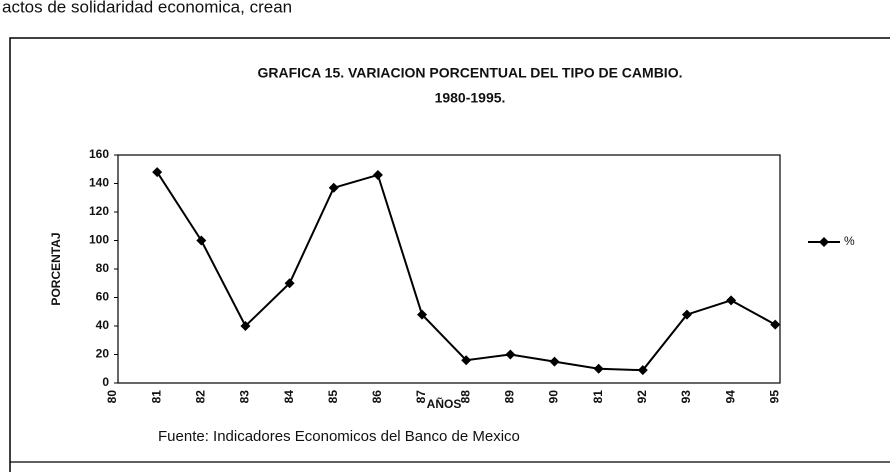 The image size is (890, 472). What do you see at coordinates (444, 403) in the screenshot?
I see `x-axis-label: AÑOS` at bounding box center [444, 403].